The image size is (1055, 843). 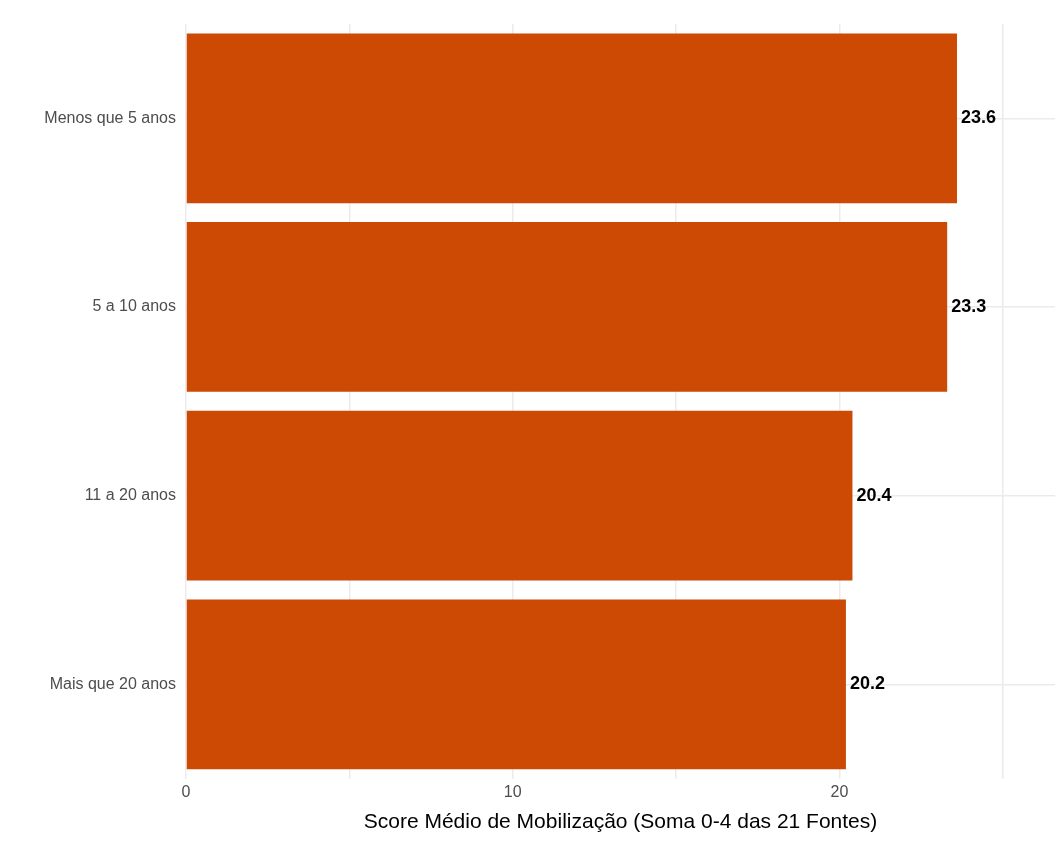 What do you see at coordinates (620, 821) in the screenshot?
I see `x-axis-title: Score Médio de Mobilização (Soma 0-4 das 21 Fontes)` at bounding box center [620, 821].